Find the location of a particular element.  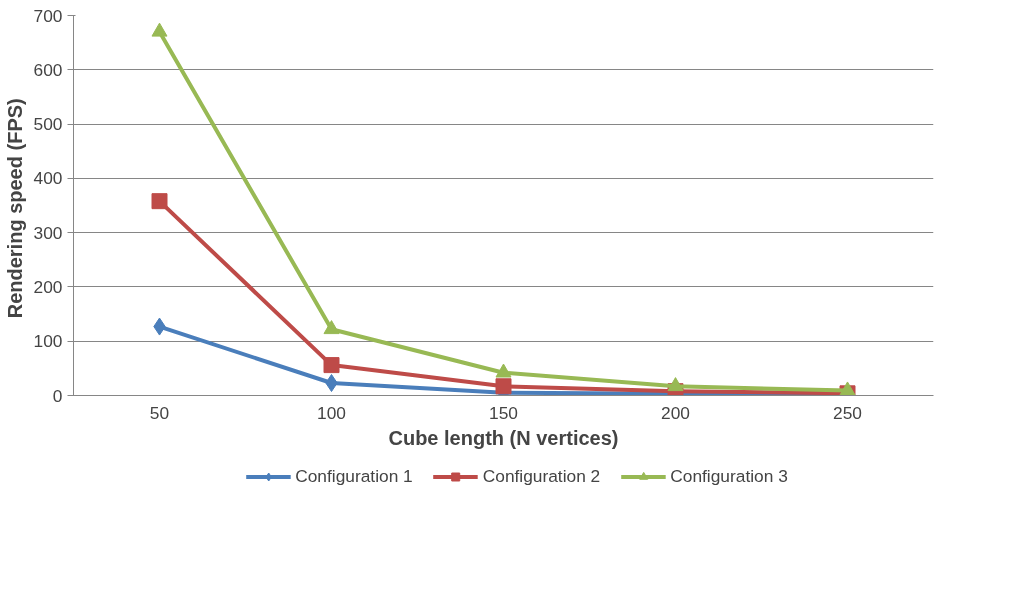

x-axis-title: Cube length (N vertices) is located at coordinates (503, 437).